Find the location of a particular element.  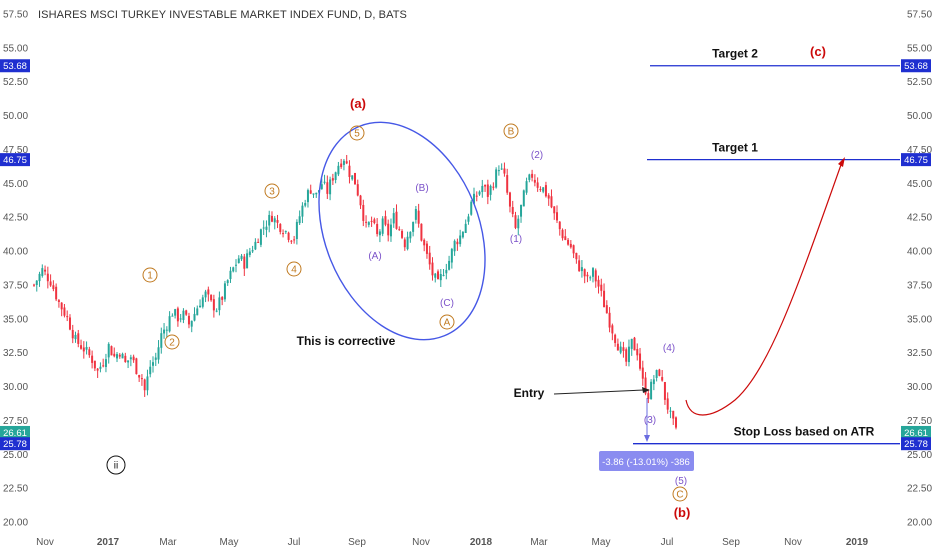

wave-c-red: (c) is located at coordinates (818, 51).